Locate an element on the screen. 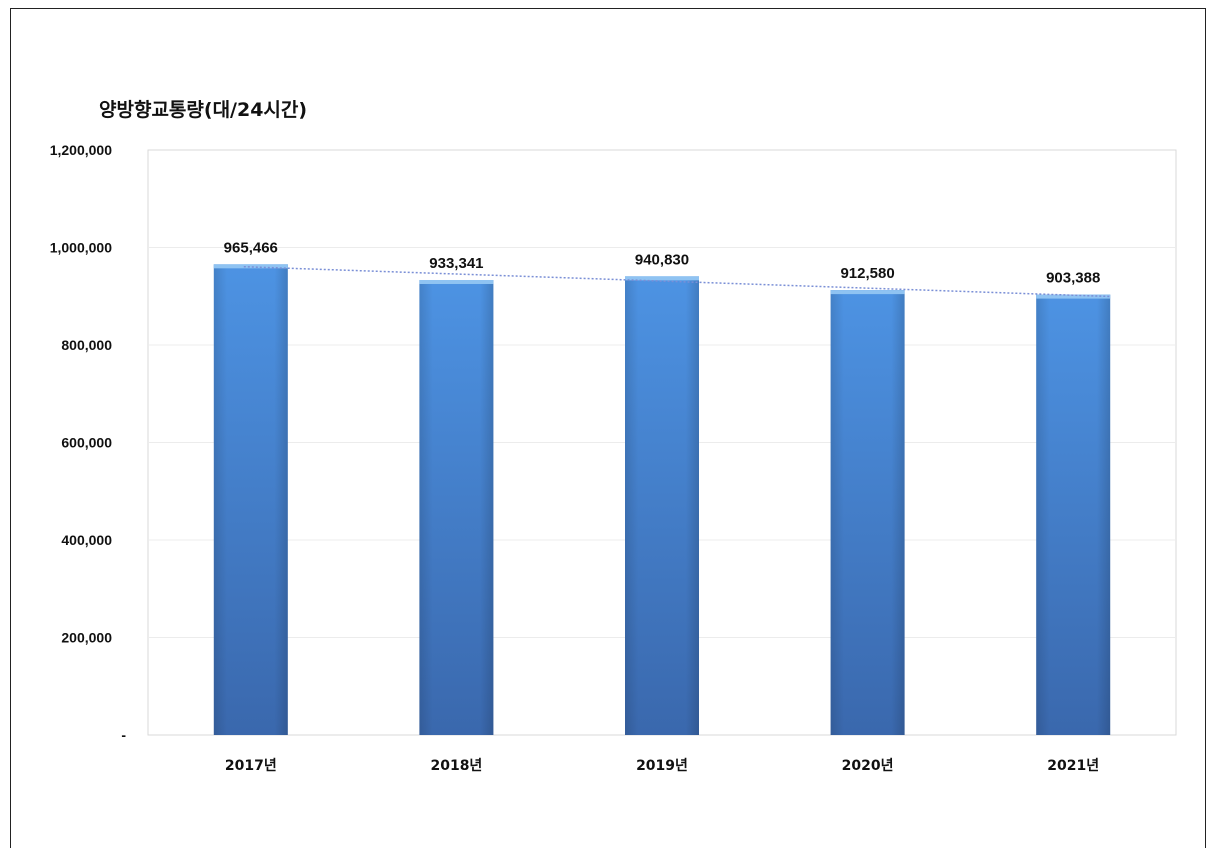 Image resolution: width=1210 pixels, height=848 pixels. y-tick-label: 1,000,000 is located at coordinates (81, 248).